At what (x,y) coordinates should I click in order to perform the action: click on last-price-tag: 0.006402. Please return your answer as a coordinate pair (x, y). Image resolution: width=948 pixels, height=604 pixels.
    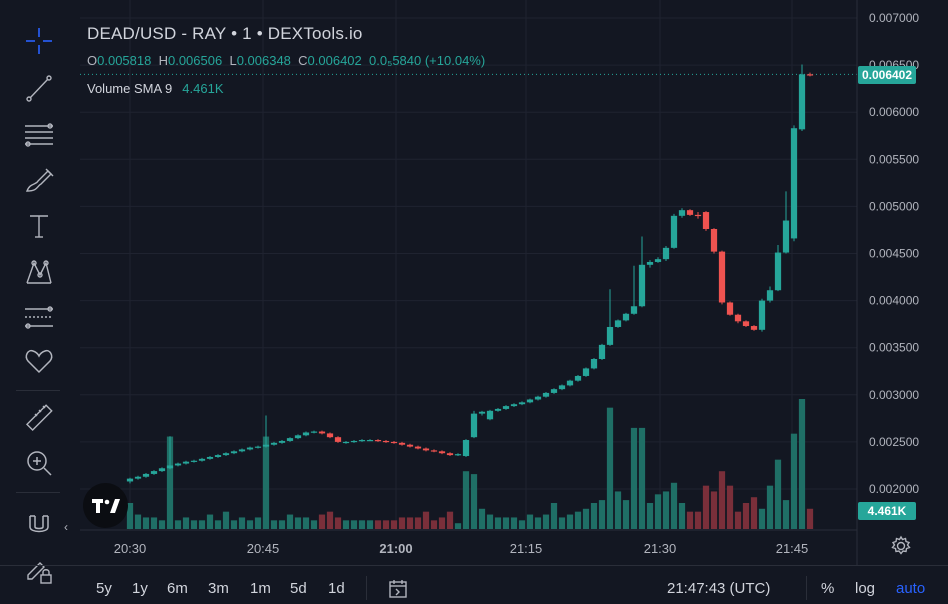
    Looking at the image, I should click on (887, 75).